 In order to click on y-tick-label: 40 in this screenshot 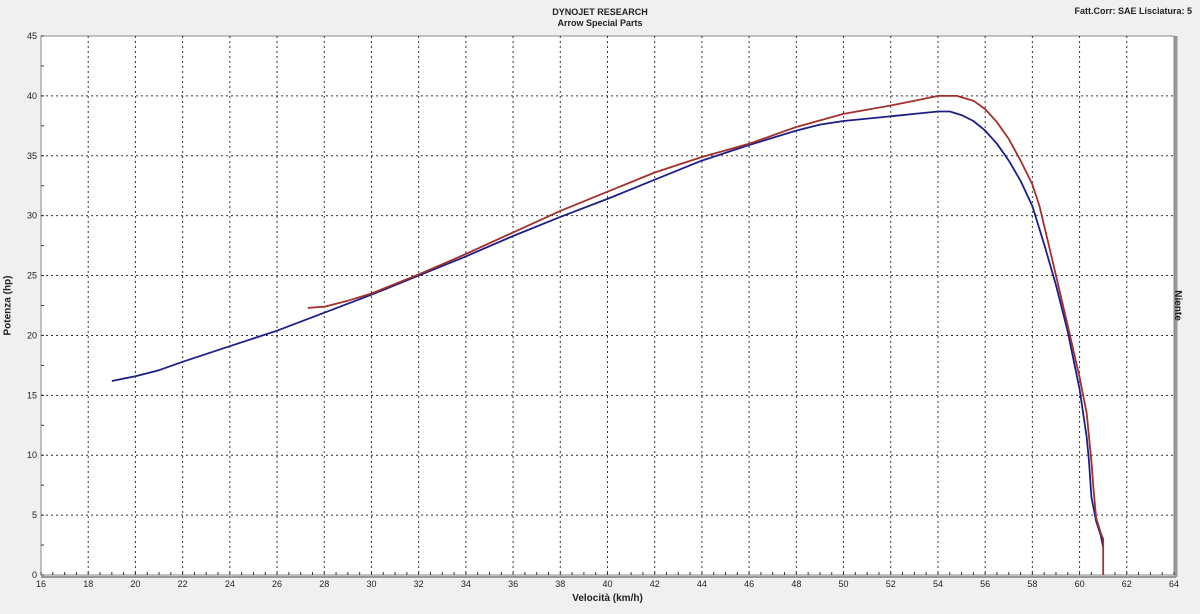, I will do `click(32, 96)`.